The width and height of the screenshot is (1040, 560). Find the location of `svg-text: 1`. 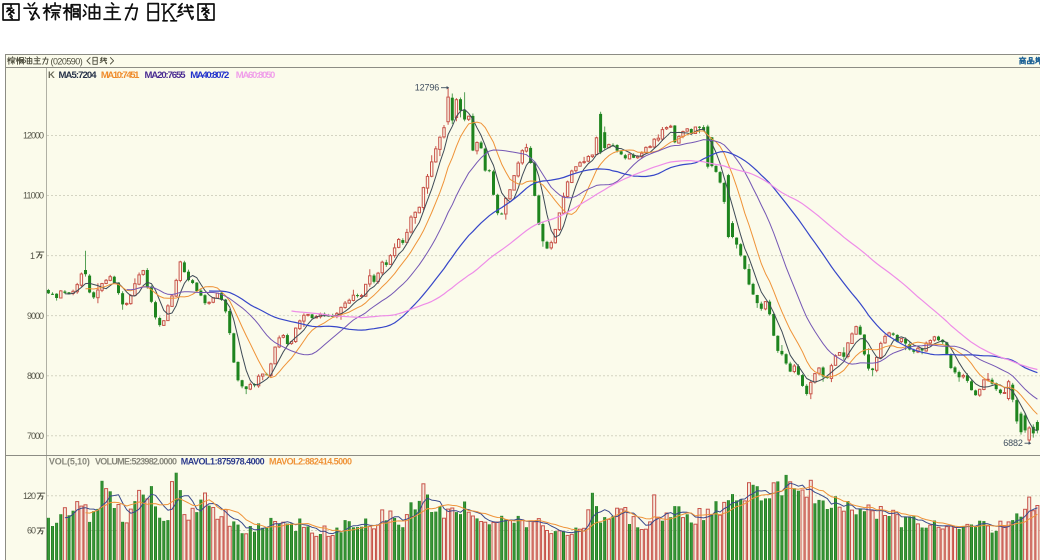

svg-text: 1 is located at coordinates (32, 256).